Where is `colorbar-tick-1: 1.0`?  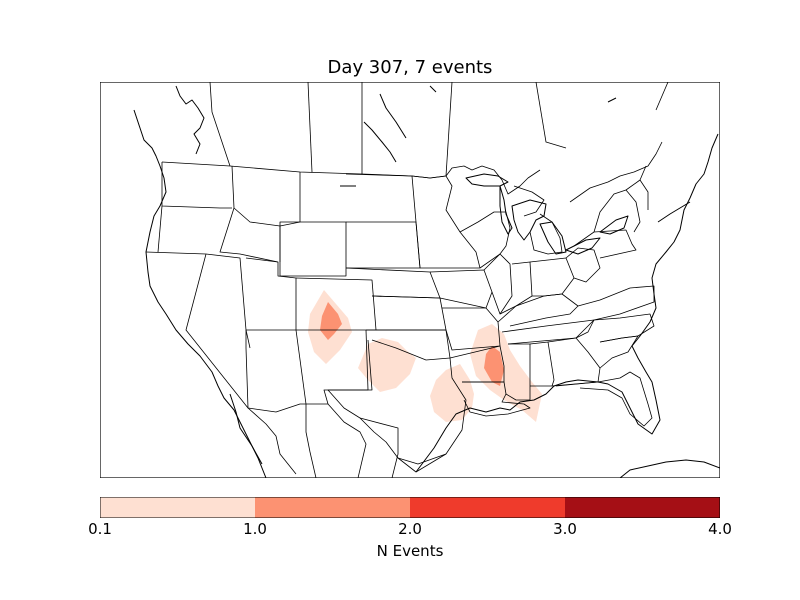
colorbar-tick-1: 1.0 is located at coordinates (255, 529).